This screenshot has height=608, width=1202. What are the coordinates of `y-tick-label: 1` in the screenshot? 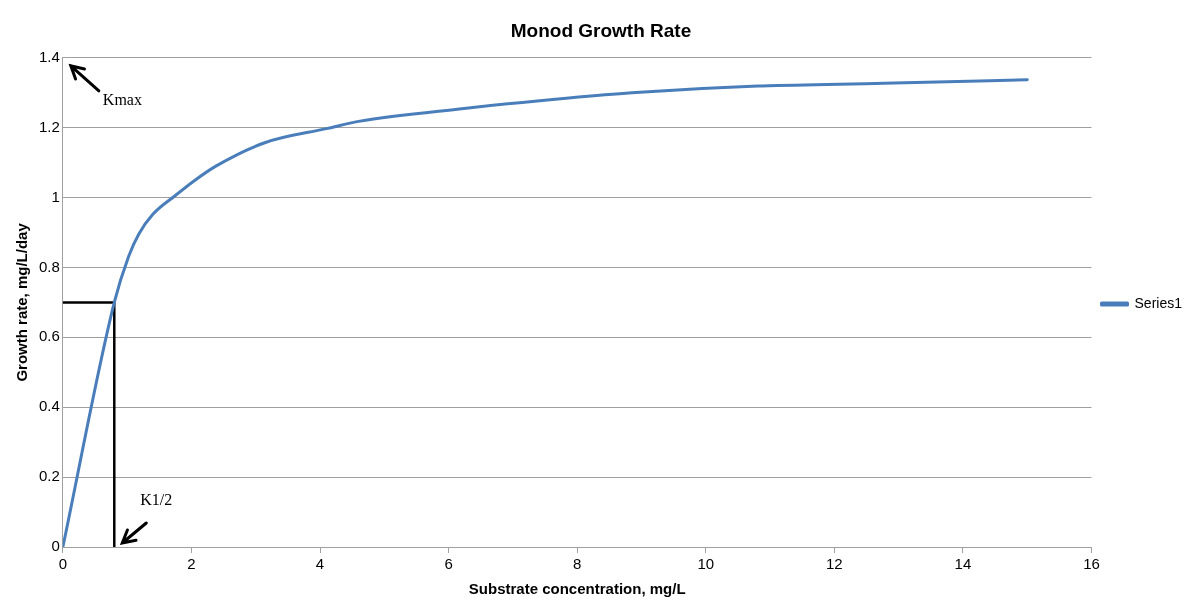 It's located at (55, 196).